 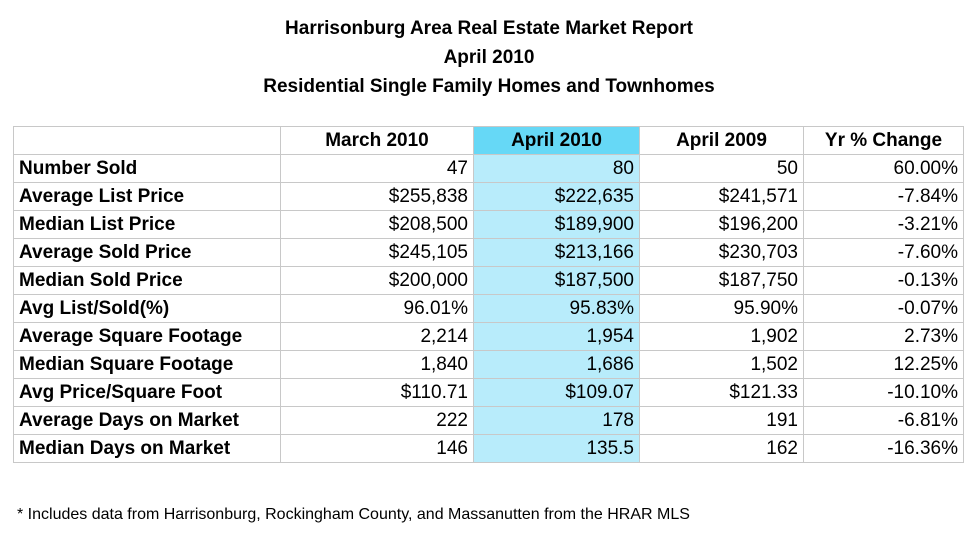 I want to click on april-2010-cell: 95.83%, so click(x=556, y=308).